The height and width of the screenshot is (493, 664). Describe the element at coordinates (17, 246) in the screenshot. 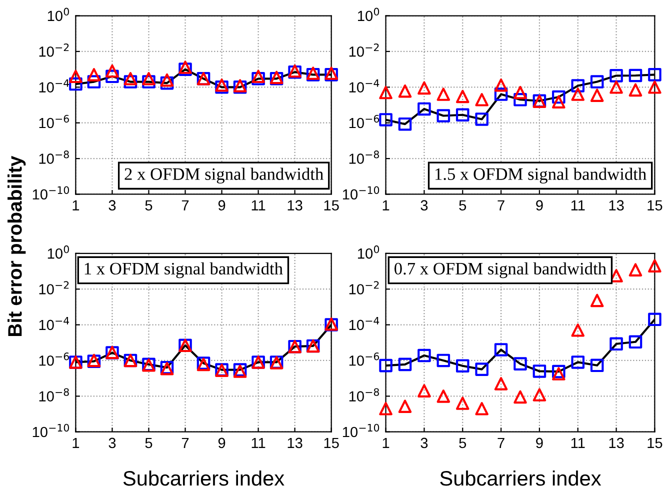

I see `y-axis-title: Bit error probability` at that location.